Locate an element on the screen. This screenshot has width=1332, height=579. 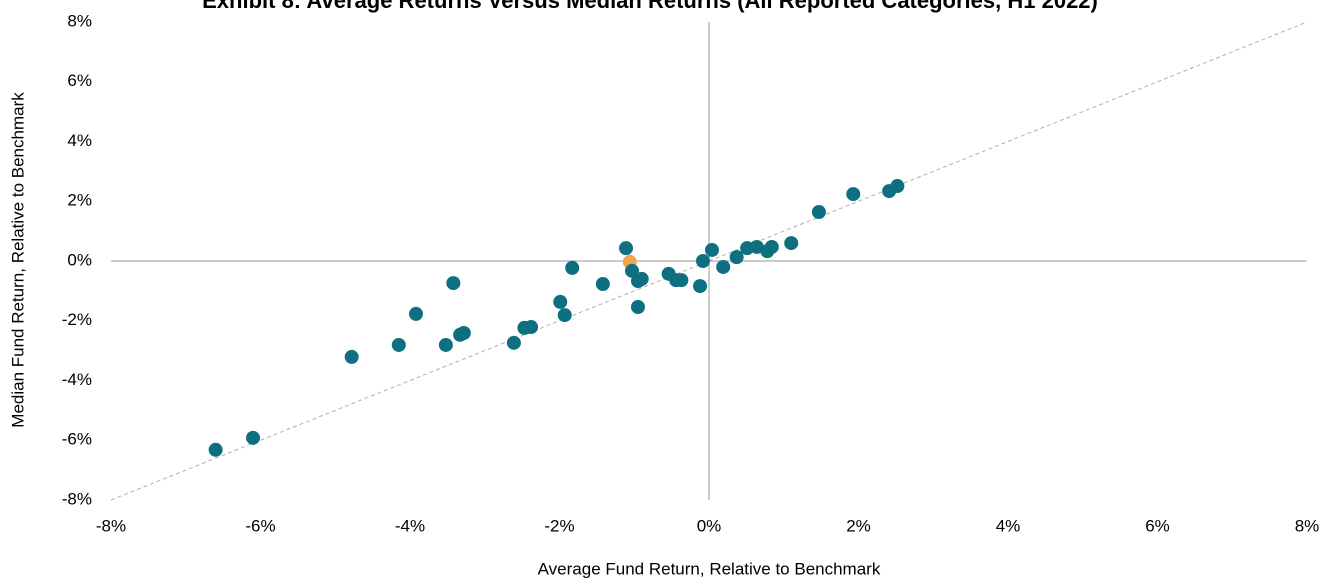
x-tick-label: -8% is located at coordinates (111, 525).